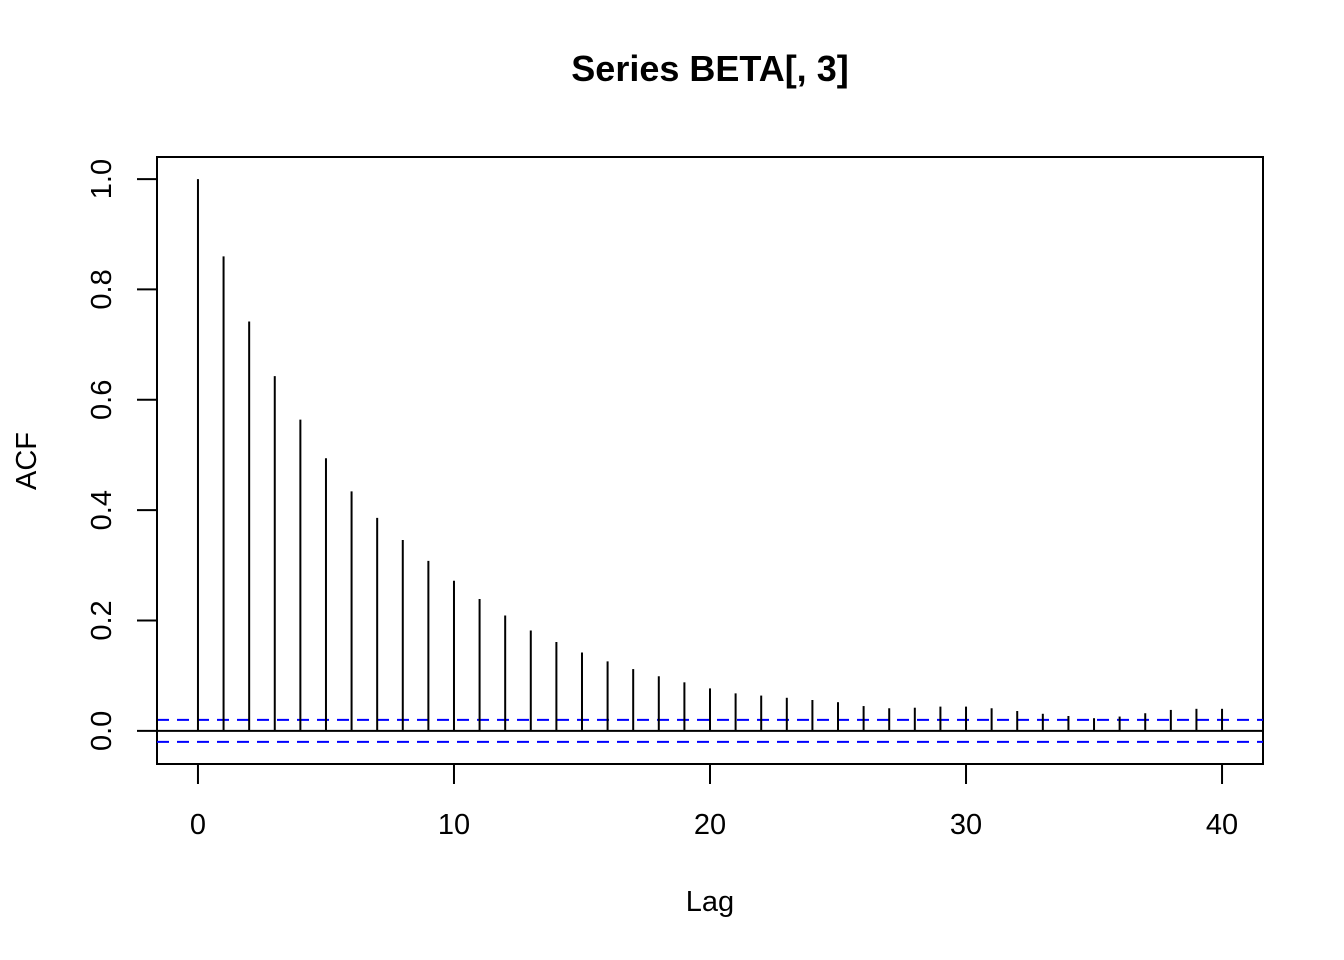  Describe the element at coordinates (102, 510) in the screenshot. I see `y-tick-label-0.4: 0.4` at that location.